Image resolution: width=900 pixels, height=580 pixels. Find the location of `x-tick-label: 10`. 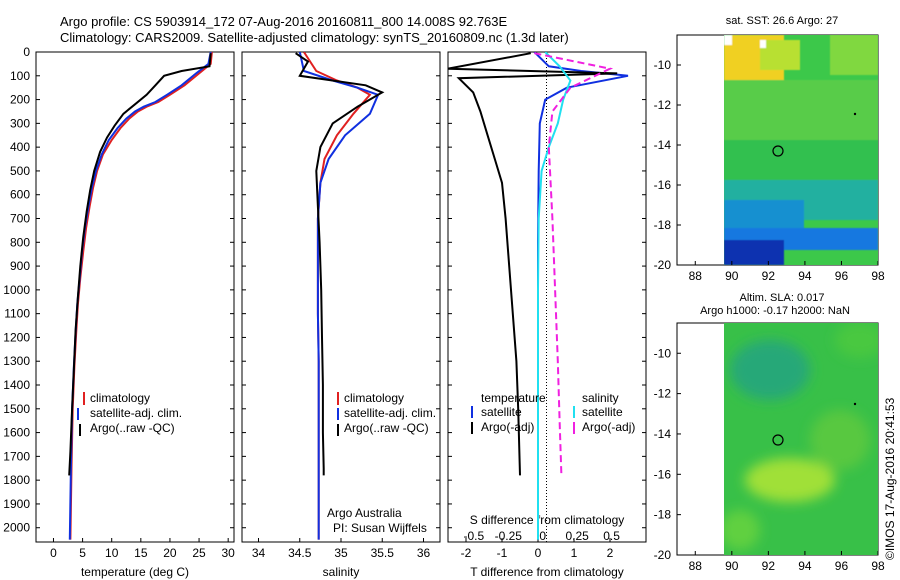

x-tick-label: 10 is located at coordinates (112, 553).